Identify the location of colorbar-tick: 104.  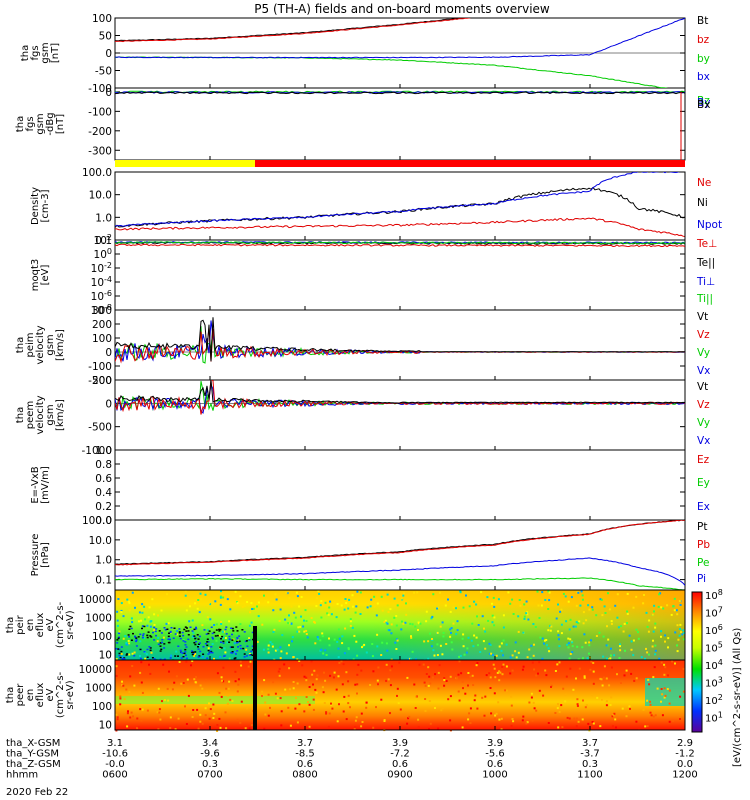
(714, 665).